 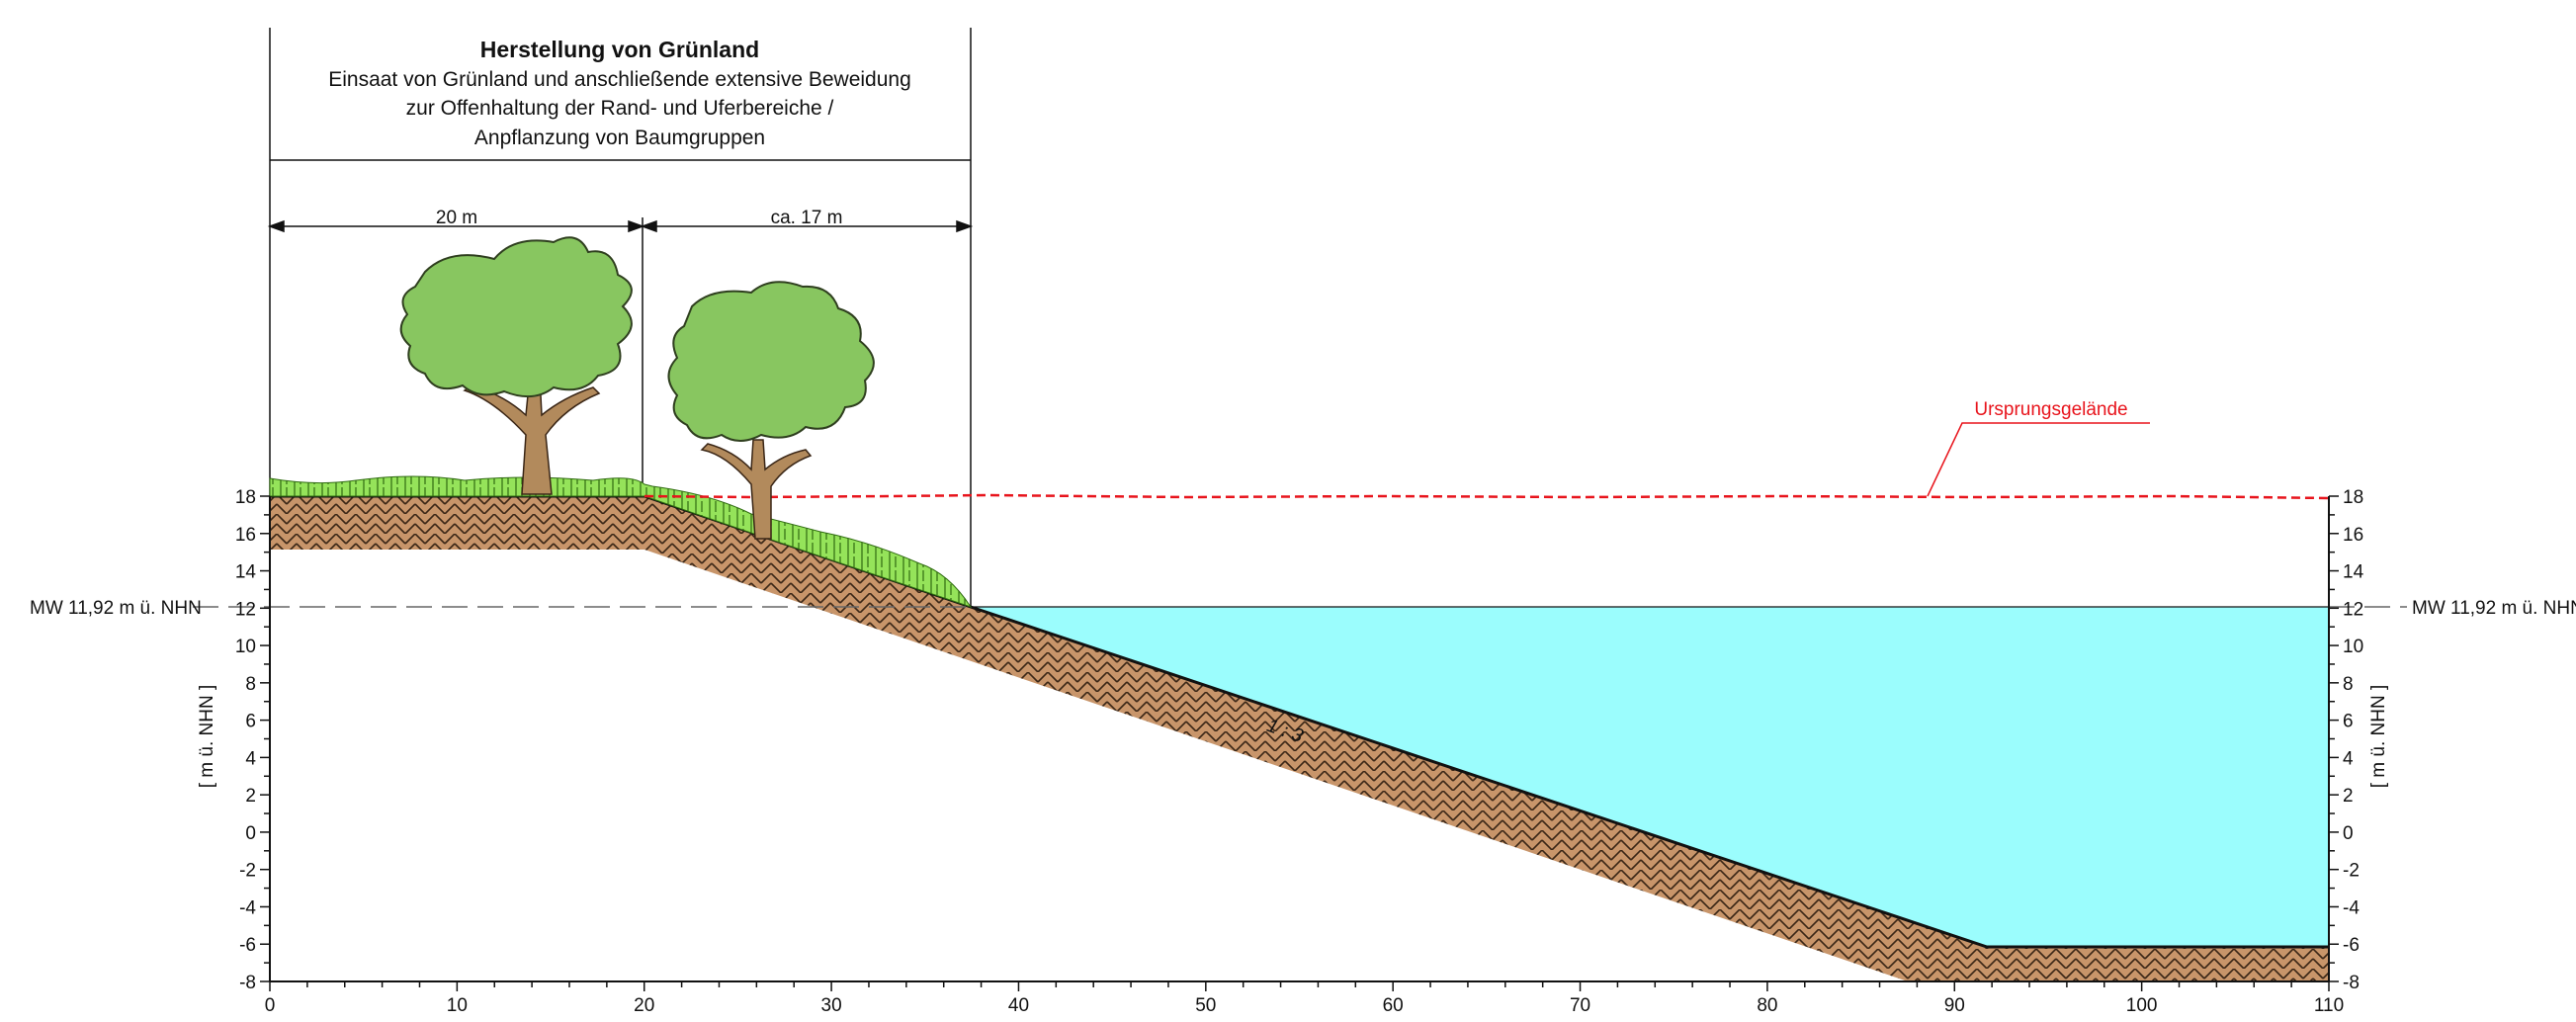 I want to click on y-tick-label-right: -8, so click(x=2351, y=983).